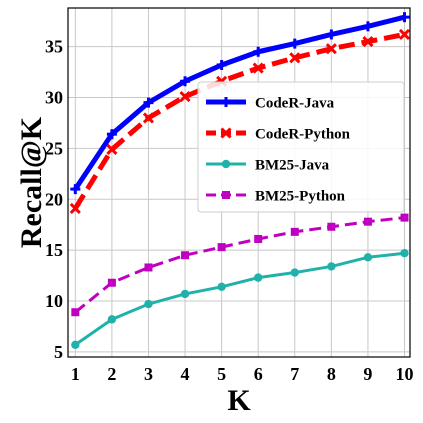 The height and width of the screenshot is (423, 423). Describe the element at coordinates (54, 47) in the screenshot. I see `y-tick-label: 35` at that location.